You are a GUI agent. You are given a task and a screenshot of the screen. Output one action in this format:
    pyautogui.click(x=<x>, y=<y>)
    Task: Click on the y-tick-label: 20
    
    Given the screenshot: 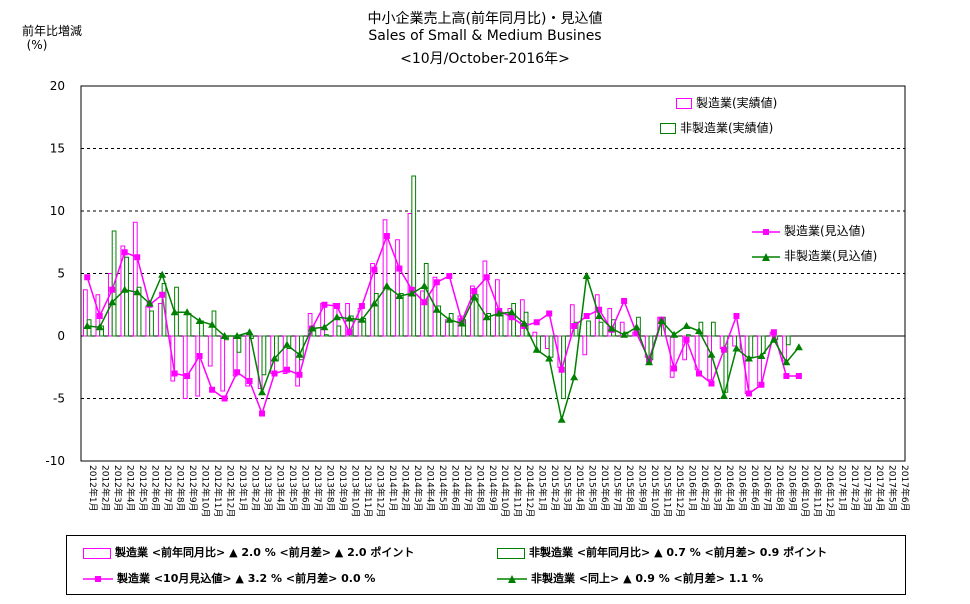 What is the action you would take?
    pyautogui.click(x=57, y=86)
    